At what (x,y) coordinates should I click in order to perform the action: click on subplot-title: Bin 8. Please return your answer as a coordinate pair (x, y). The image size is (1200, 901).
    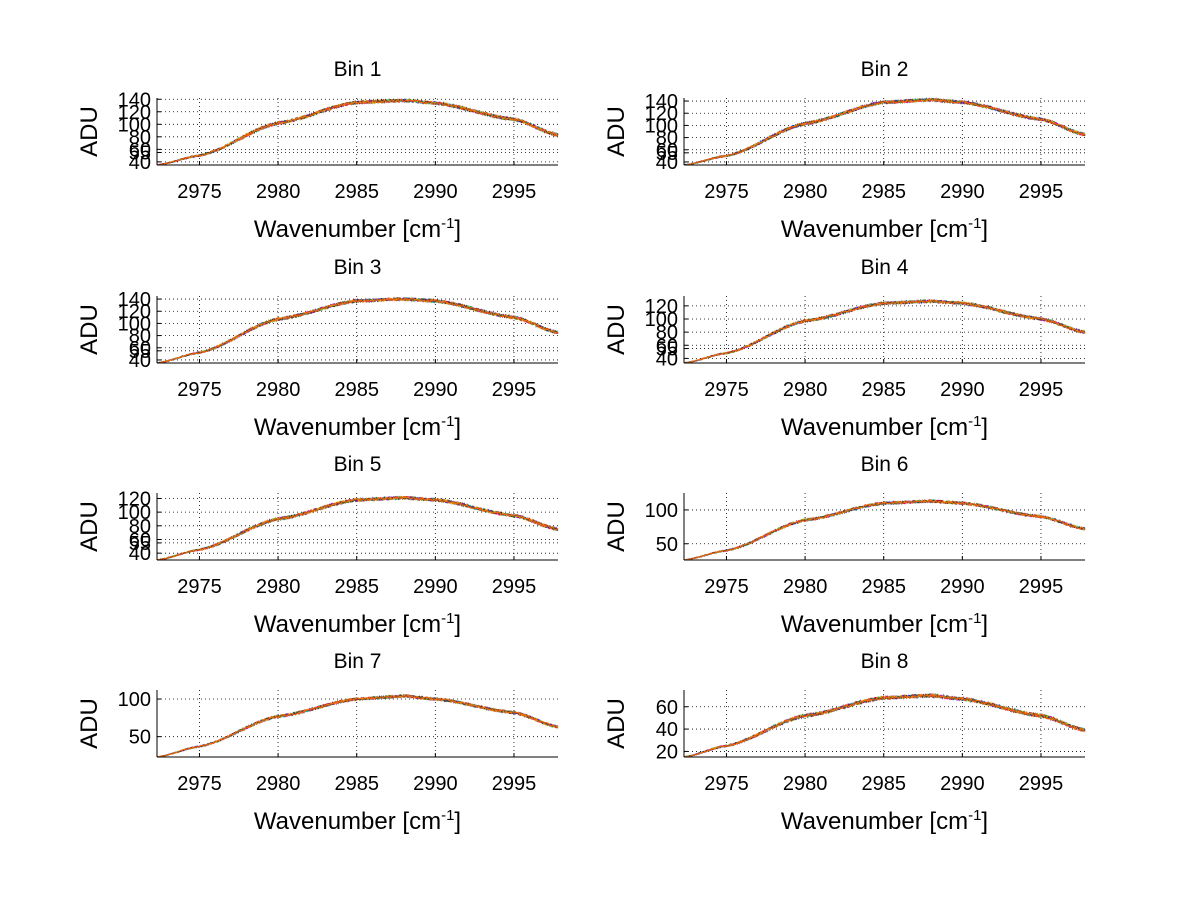
    Looking at the image, I should click on (885, 661).